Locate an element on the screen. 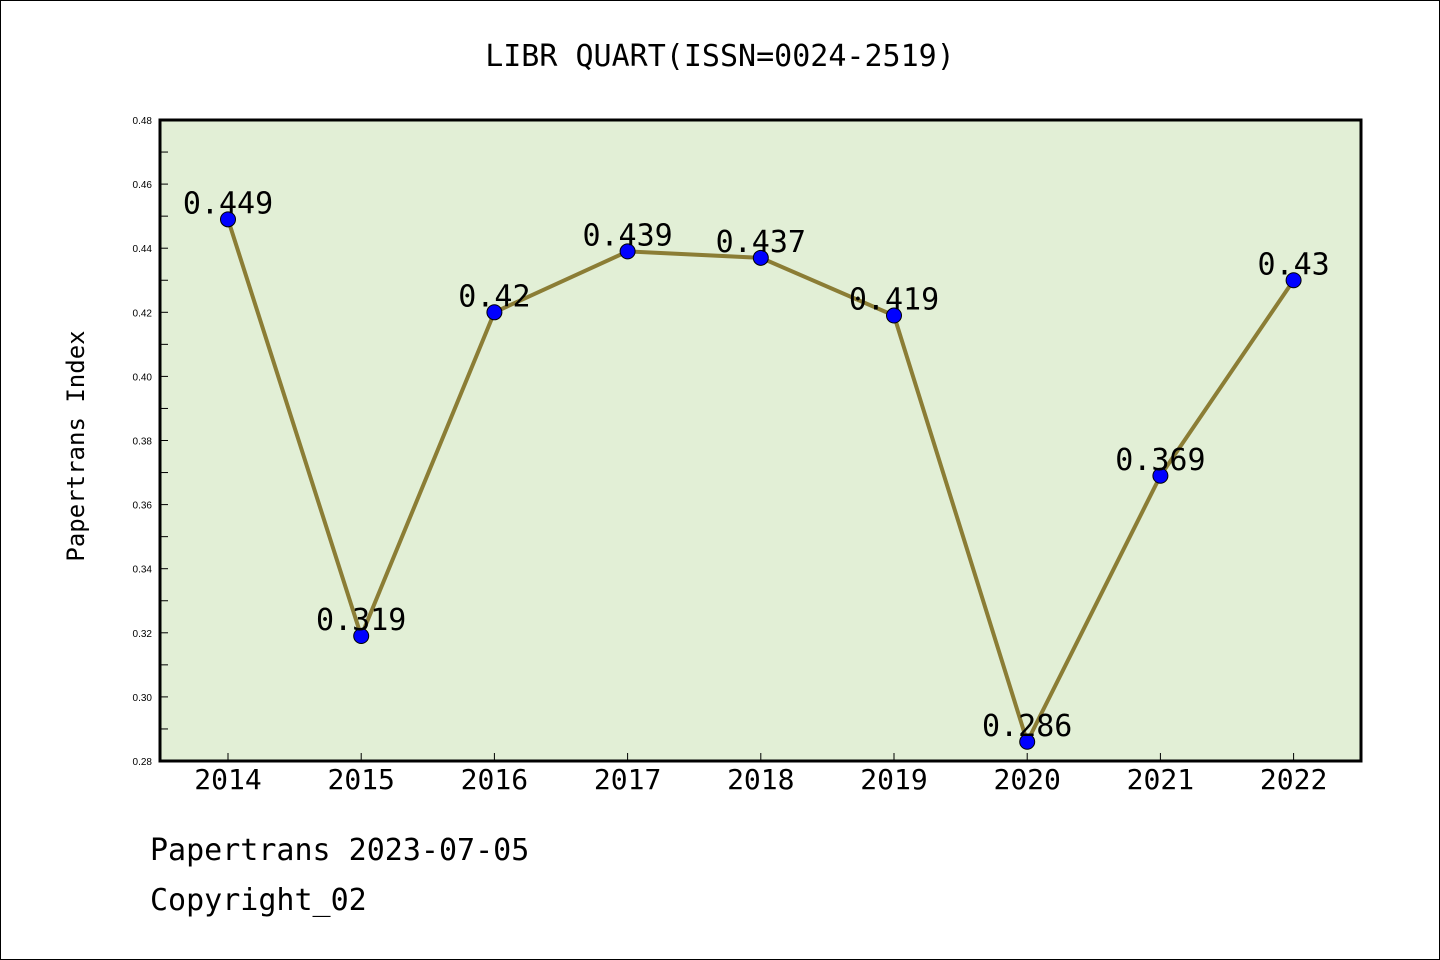 The image size is (1440, 960). x-tick-label: 2019 is located at coordinates (893, 779).